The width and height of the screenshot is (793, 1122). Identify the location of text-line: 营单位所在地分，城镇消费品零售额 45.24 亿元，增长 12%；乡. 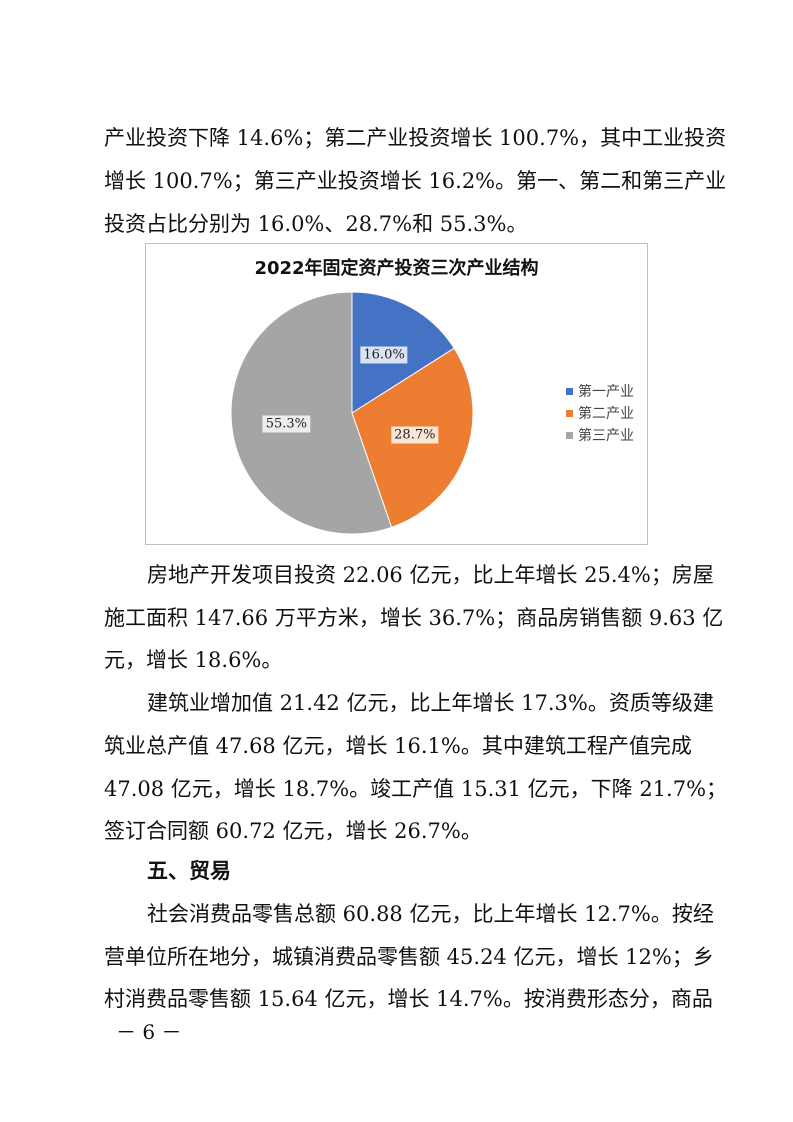
(409, 957).